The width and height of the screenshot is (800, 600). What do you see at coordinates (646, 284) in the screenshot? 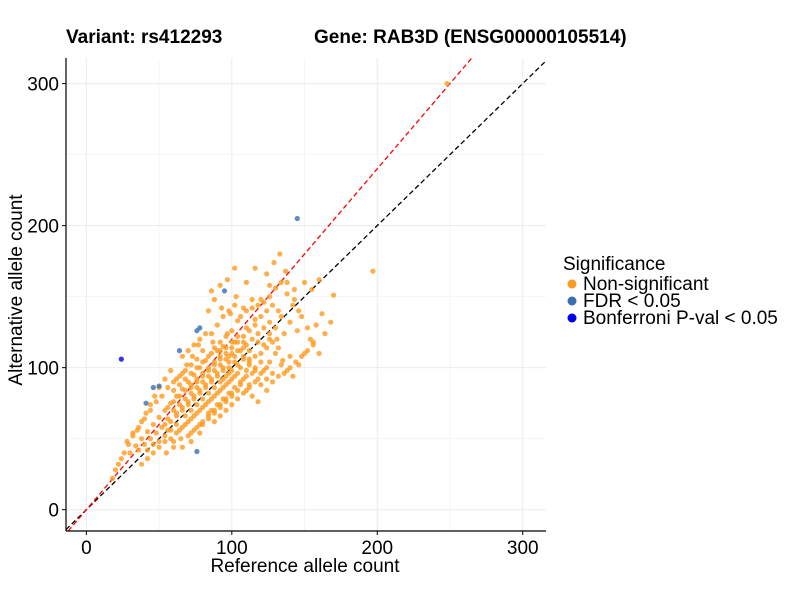
I see `legend-label-non-significant: Non-significant` at bounding box center [646, 284].